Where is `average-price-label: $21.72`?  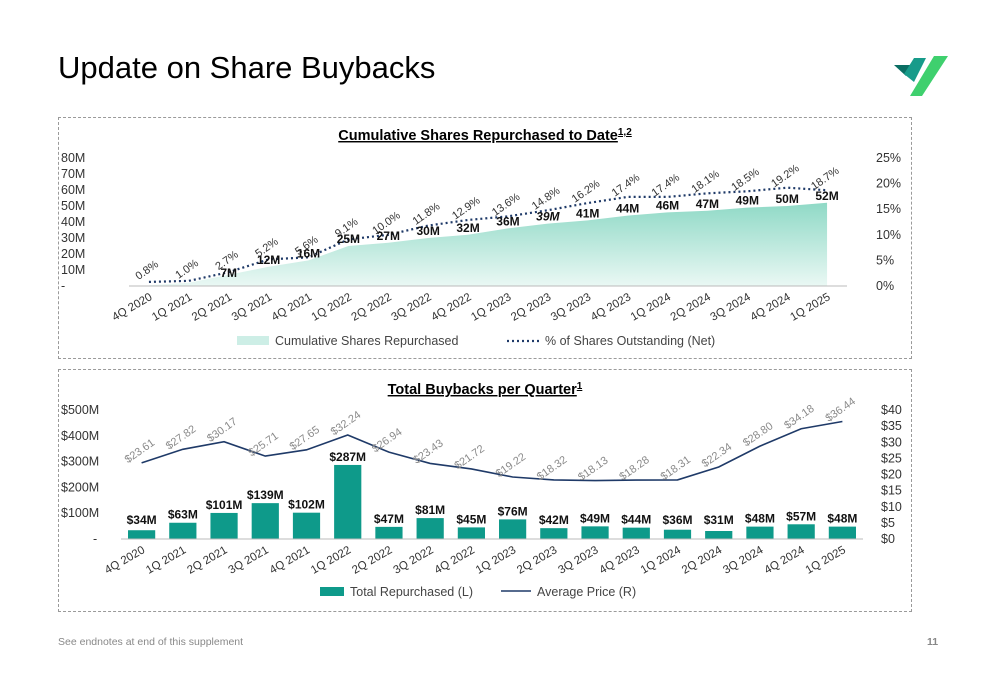 average-price-label: $21.72 is located at coordinates (469, 457).